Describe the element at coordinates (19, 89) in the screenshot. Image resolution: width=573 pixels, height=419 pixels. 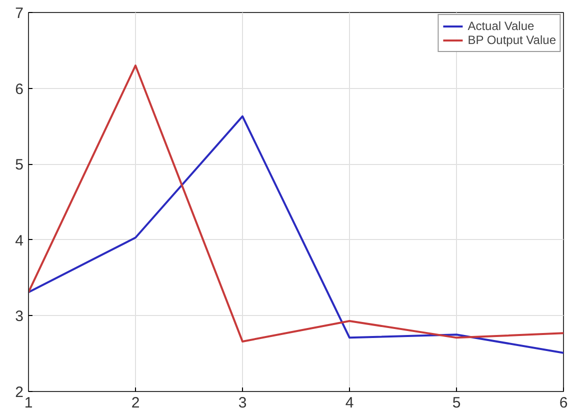
I see `y-tick-label: 6` at that location.